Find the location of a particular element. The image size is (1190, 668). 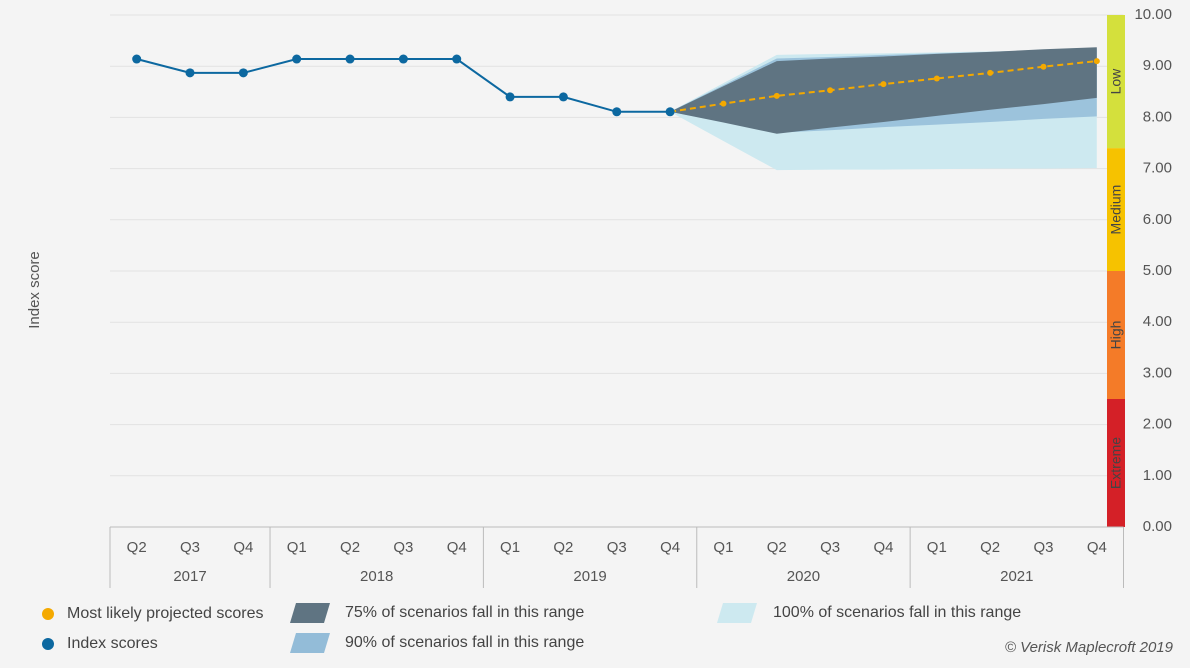

y-tick-label: 6.00 is located at coordinates (1157, 219).